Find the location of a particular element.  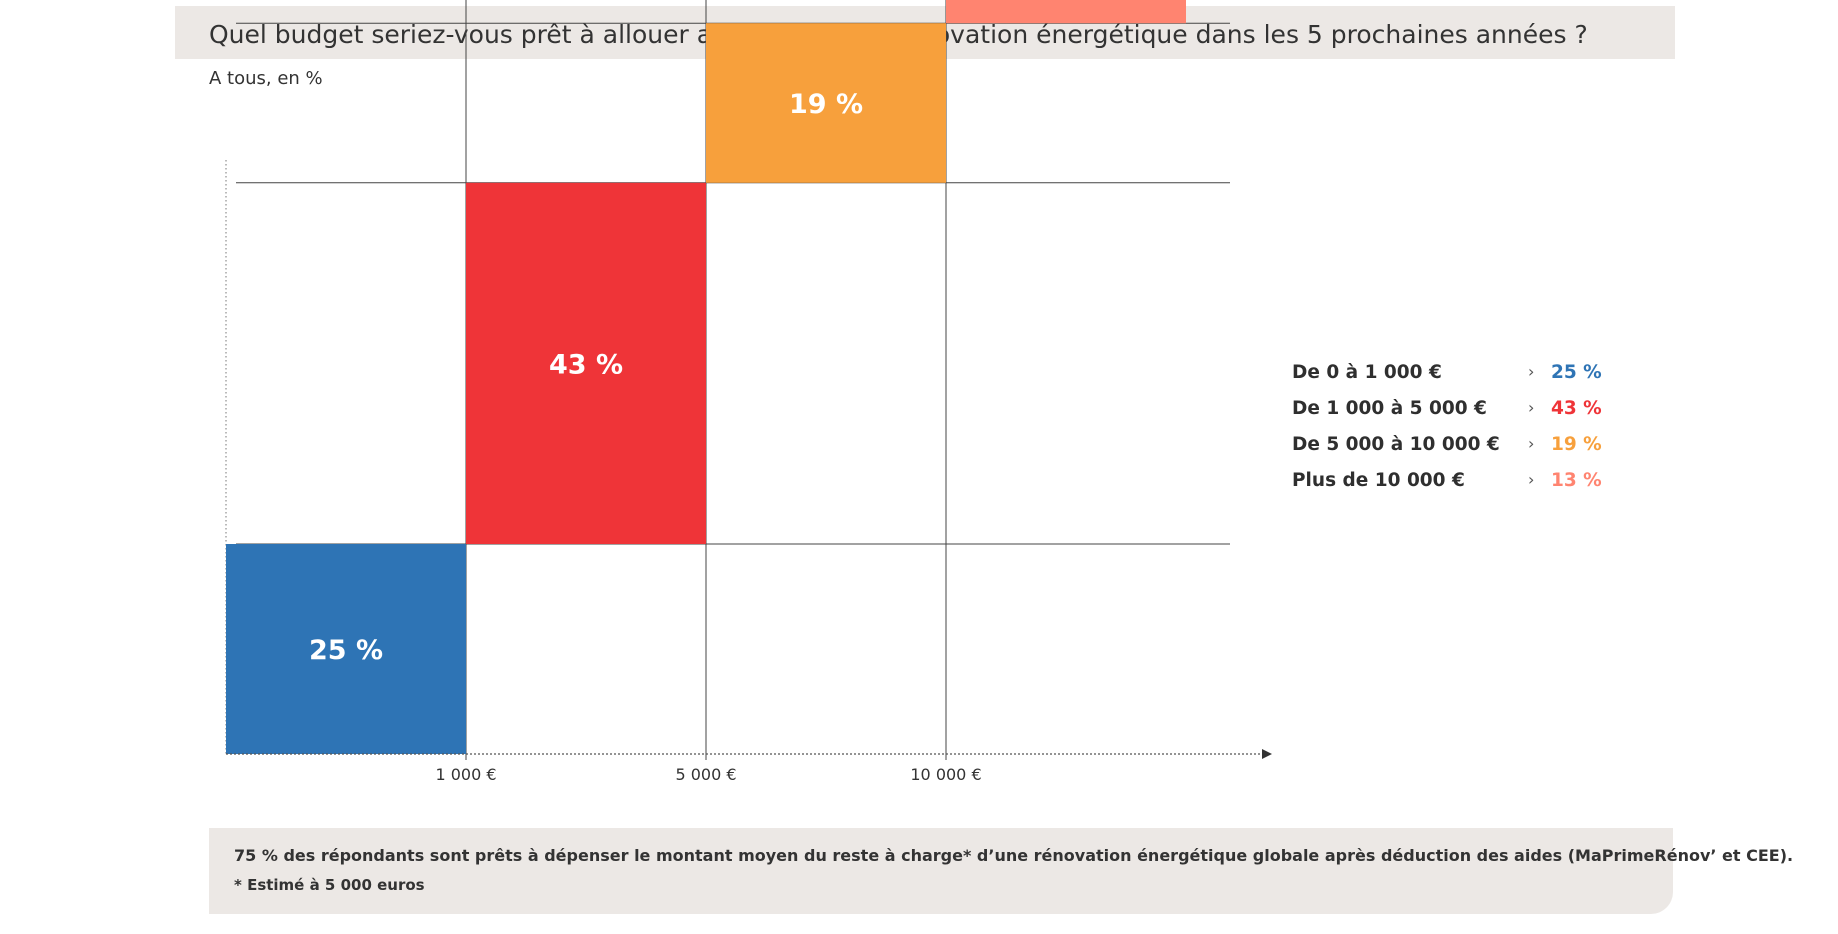

legend-value: 19 % is located at coordinates (1576, 444).